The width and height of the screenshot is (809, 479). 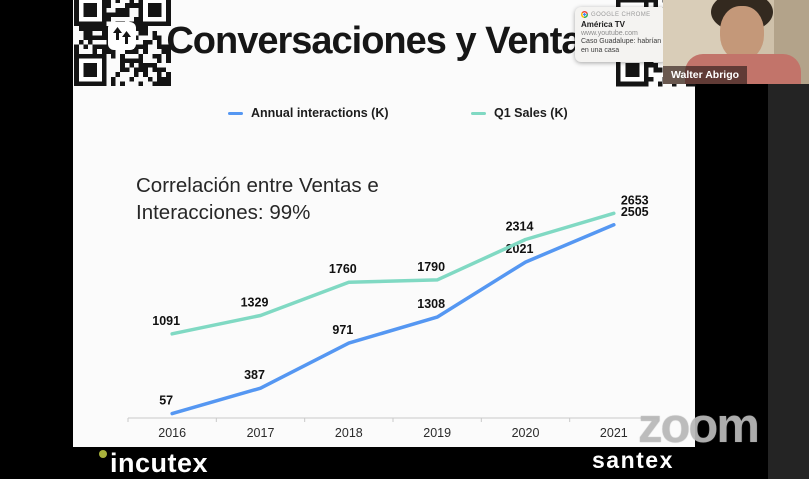 I want to click on chart-legend: Annual interactions (K) Q1 Sales (K), so click(x=384, y=116).